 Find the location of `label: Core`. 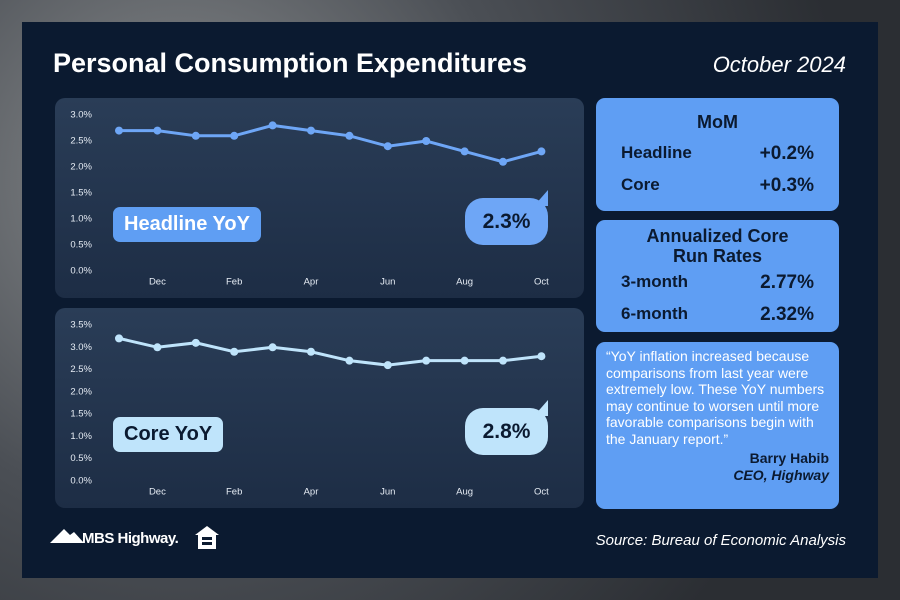

label: Core is located at coordinates (640, 184).